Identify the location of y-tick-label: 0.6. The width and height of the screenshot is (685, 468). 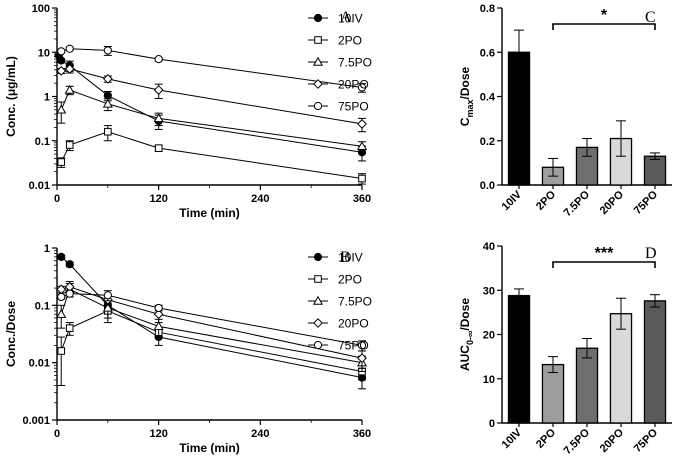
(487, 53).